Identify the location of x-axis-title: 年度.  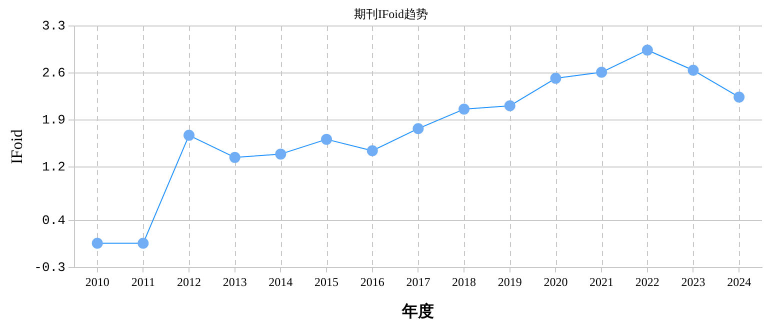
(417, 311).